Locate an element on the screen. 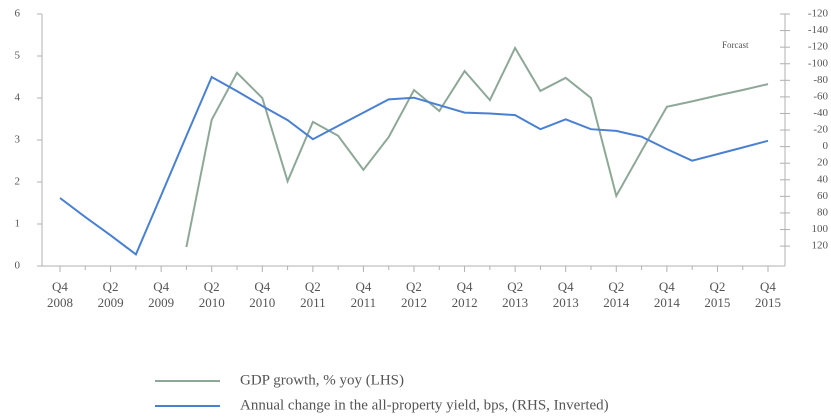 The width and height of the screenshot is (831, 418). y-tick-label: 6 is located at coordinates (18, 14).